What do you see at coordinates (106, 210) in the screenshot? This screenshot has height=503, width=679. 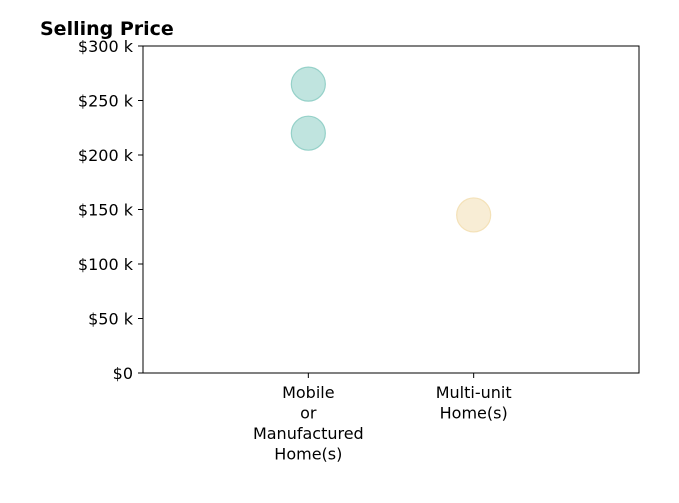 I see `y-tick-label: $150 k` at bounding box center [106, 210].